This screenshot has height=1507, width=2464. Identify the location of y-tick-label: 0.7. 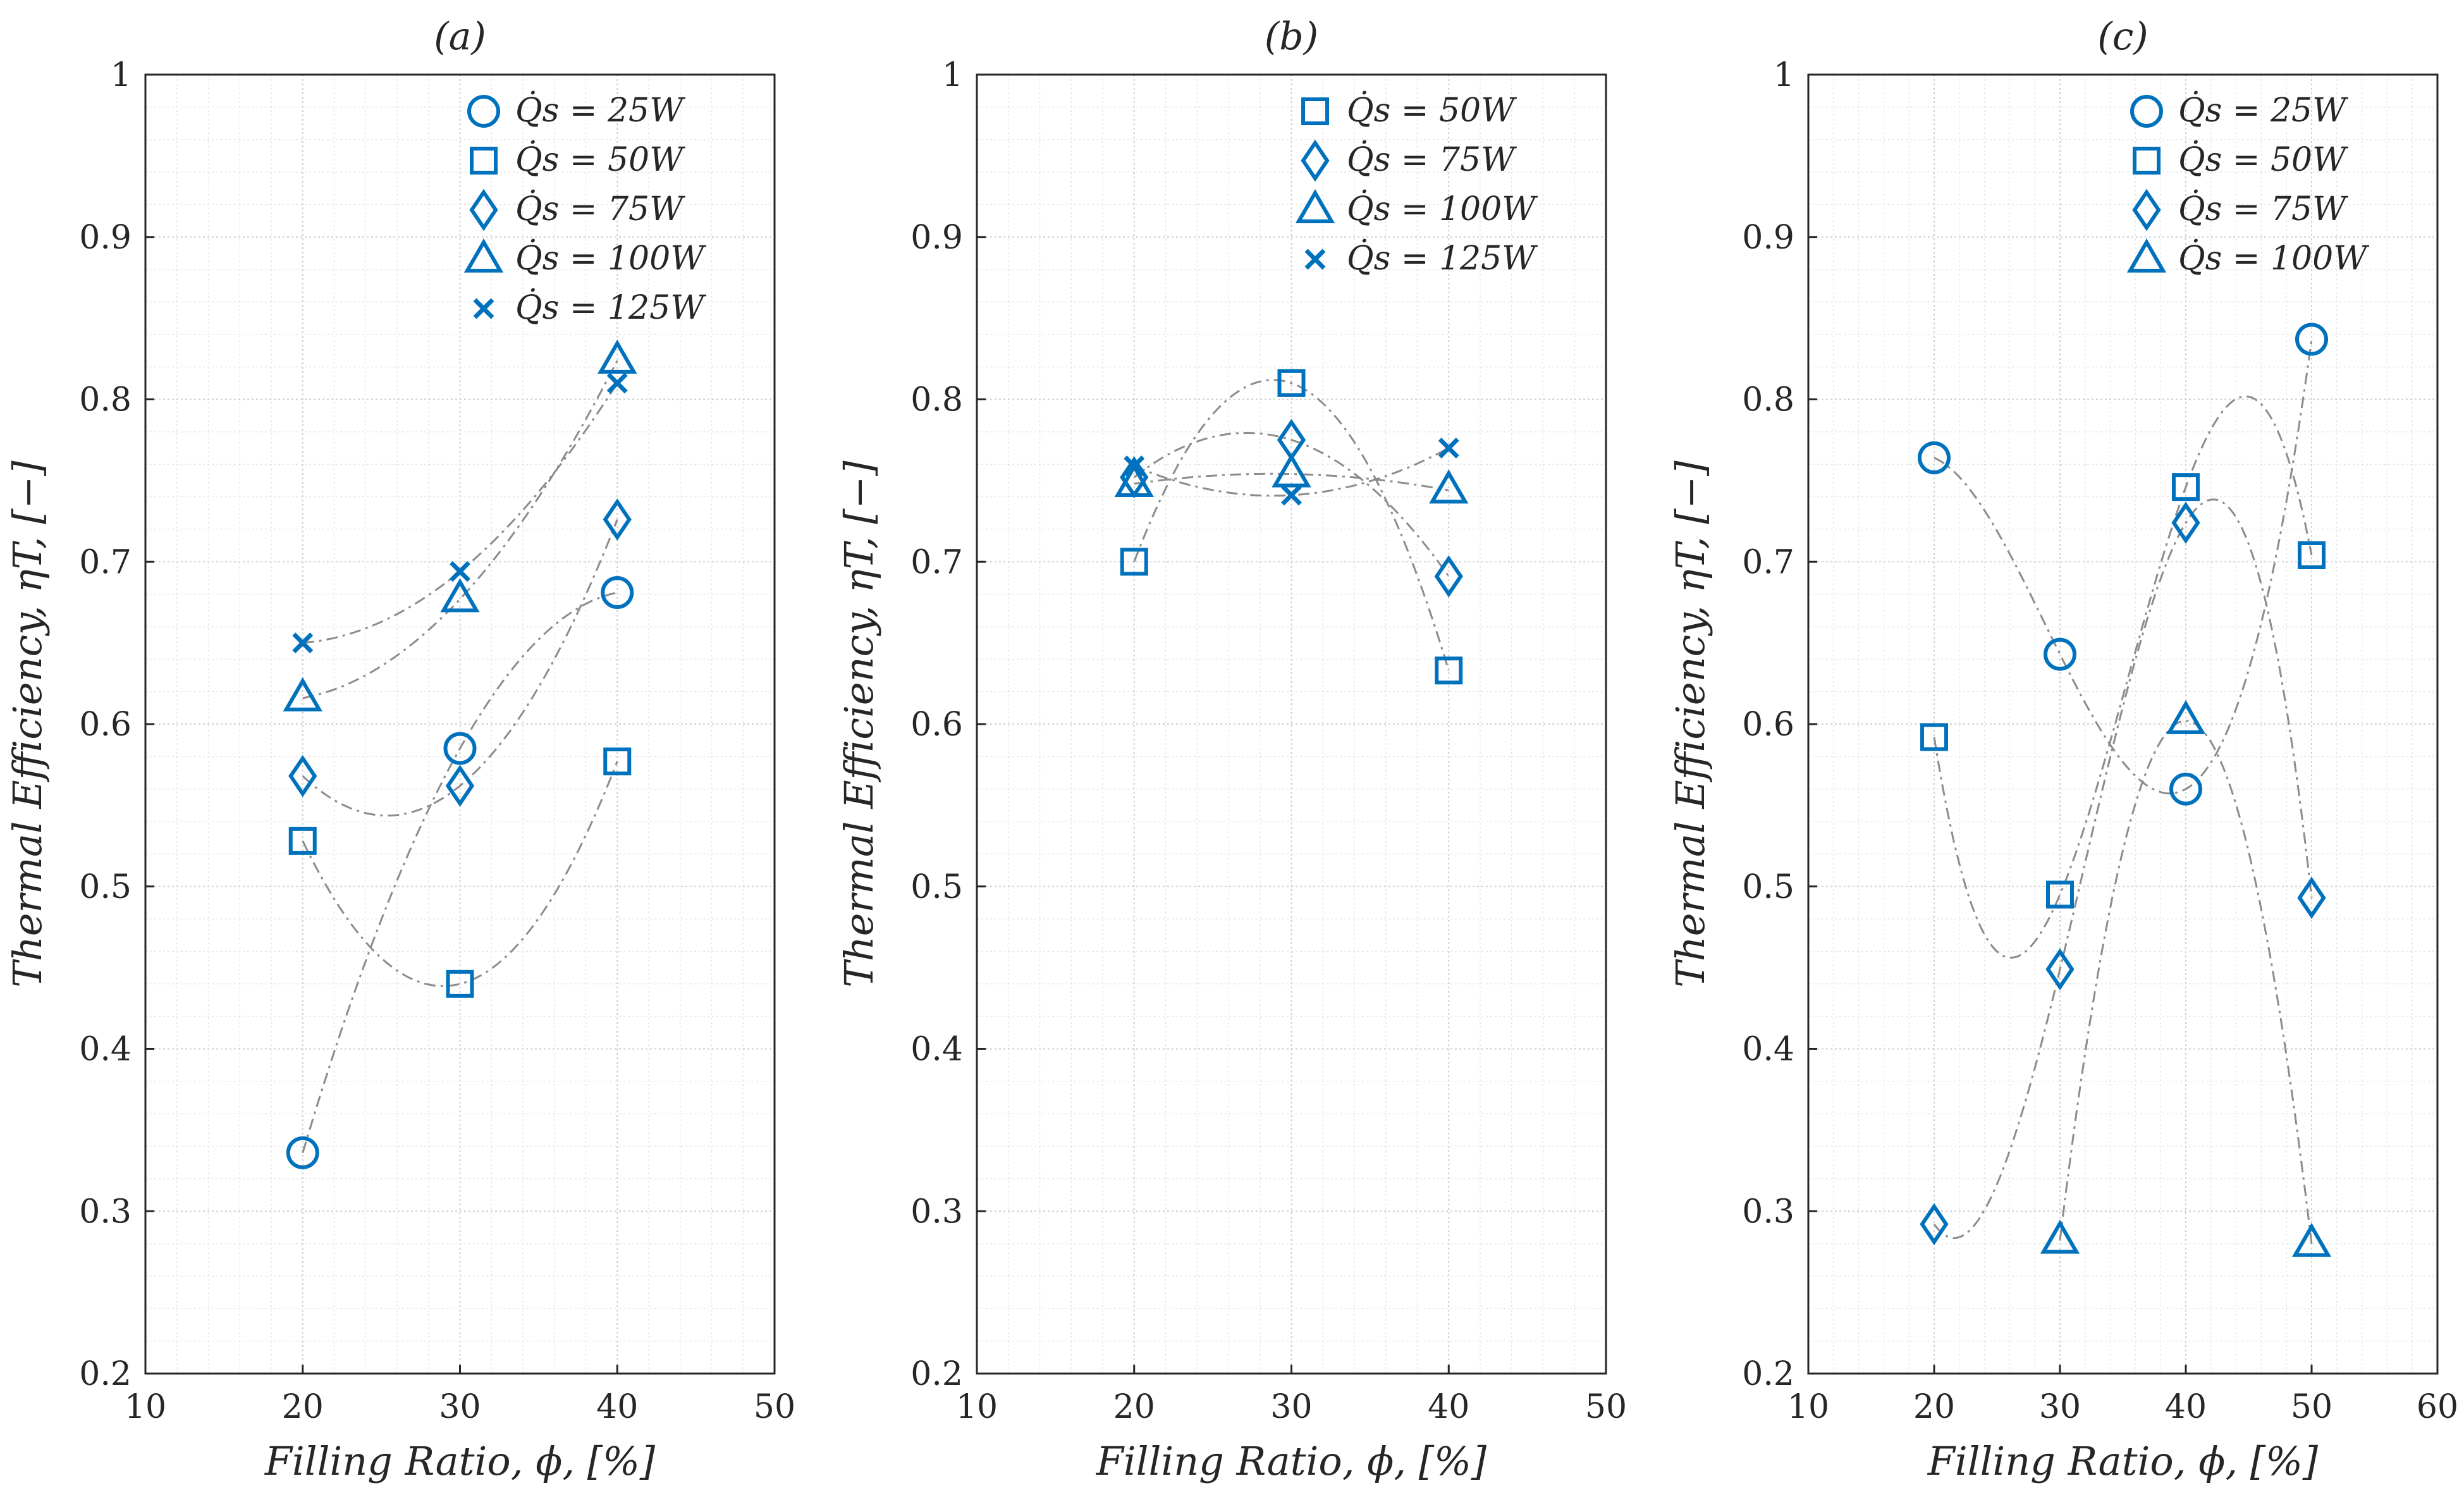
(936, 562).